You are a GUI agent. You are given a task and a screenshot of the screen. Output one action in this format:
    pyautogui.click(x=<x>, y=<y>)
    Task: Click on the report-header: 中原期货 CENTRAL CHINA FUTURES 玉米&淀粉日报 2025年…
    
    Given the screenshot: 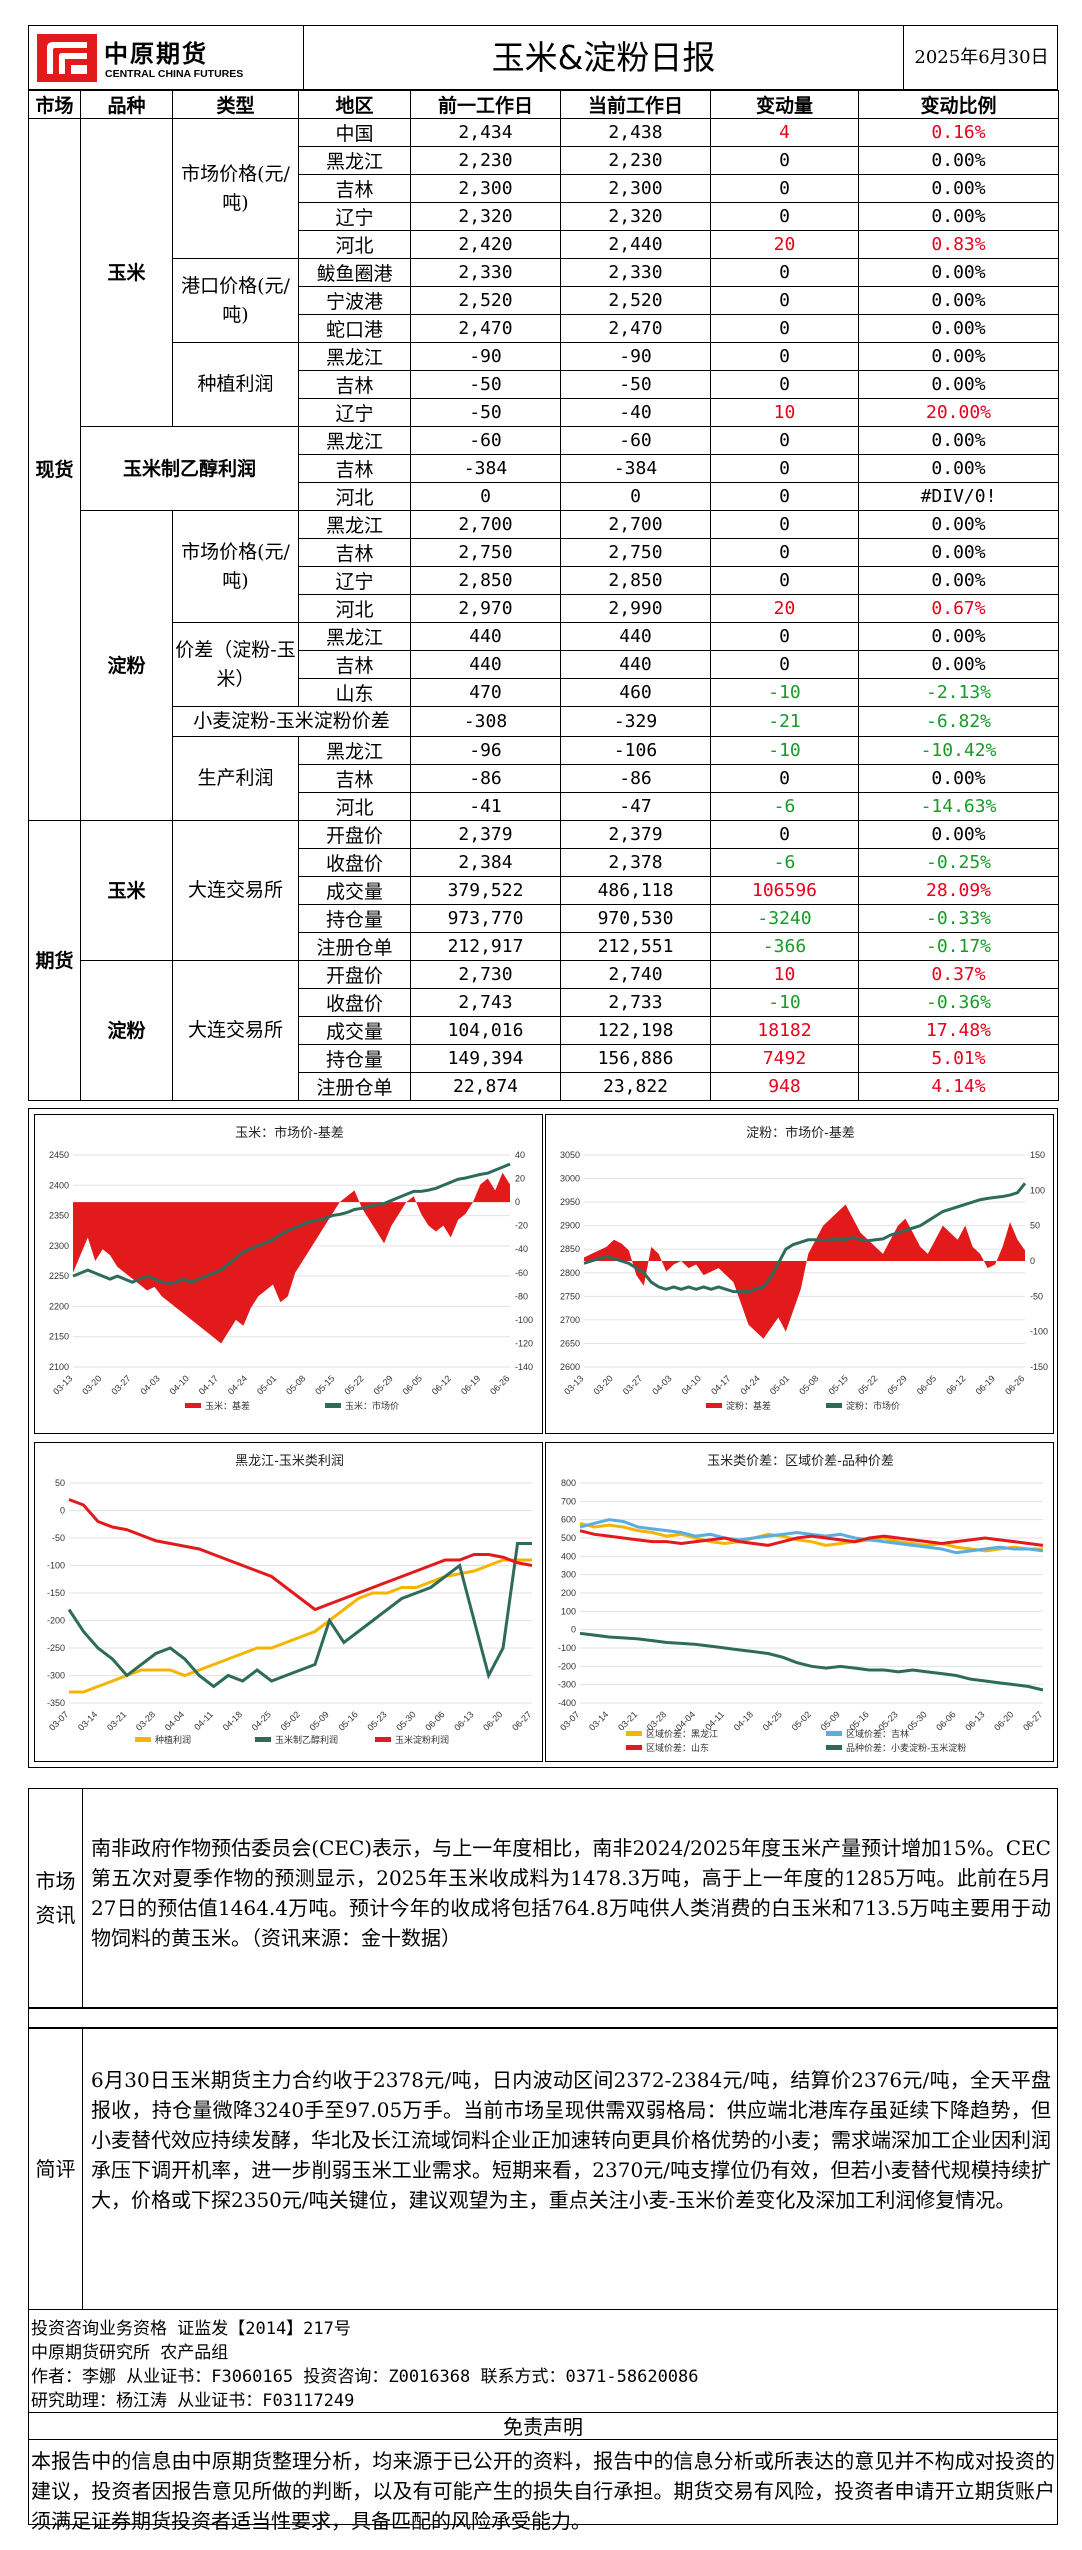 What is the action you would take?
    pyautogui.click(x=543, y=57)
    